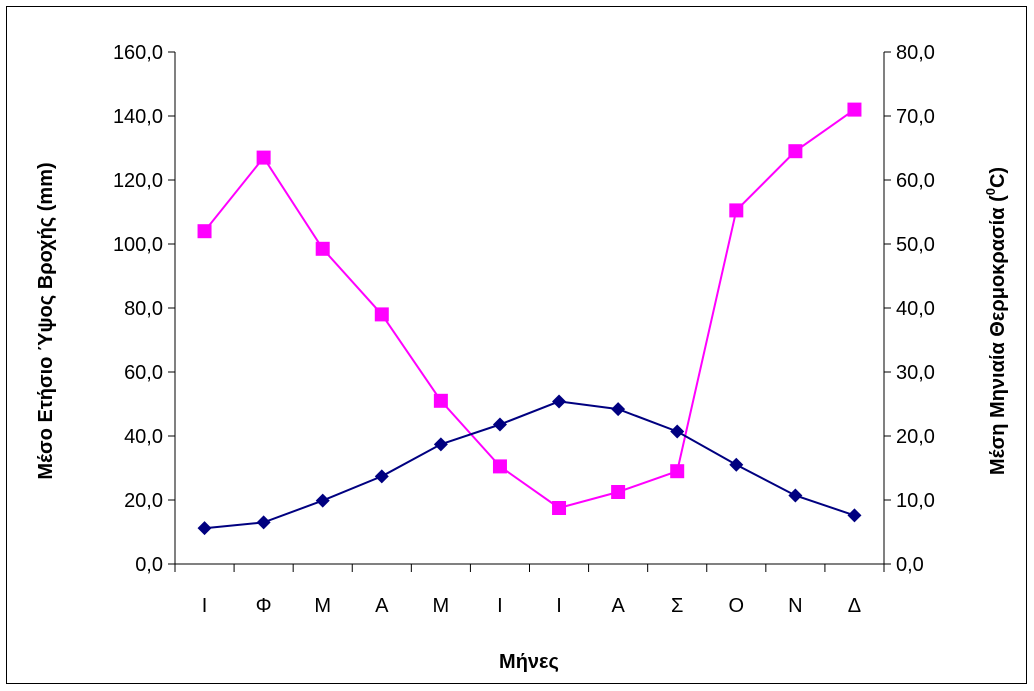 Image resolution: width=1034 pixels, height=691 pixels. What do you see at coordinates (138, 53) in the screenshot?
I see `left-tick-label: 160,0` at bounding box center [138, 53].